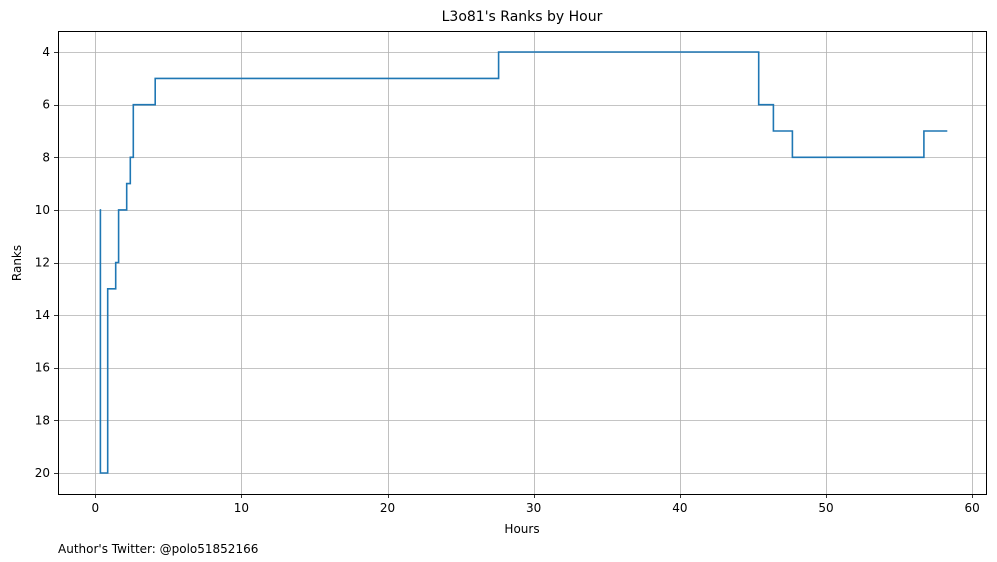 This screenshot has height=562, width=997. What do you see at coordinates (241, 508) in the screenshot?
I see `x-tick-label: 10` at bounding box center [241, 508].